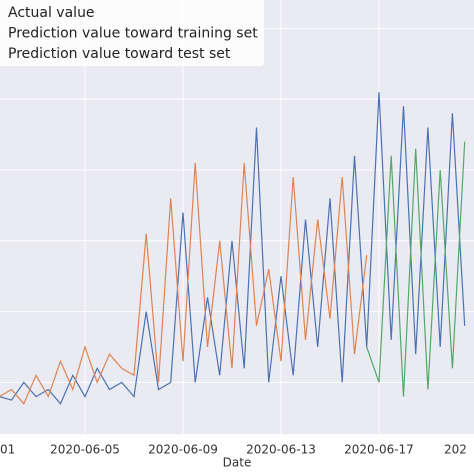 The height and width of the screenshot is (474, 474). Describe the element at coordinates (85, 450) in the screenshot. I see `x-tick-label: 2020-06-05` at that location.